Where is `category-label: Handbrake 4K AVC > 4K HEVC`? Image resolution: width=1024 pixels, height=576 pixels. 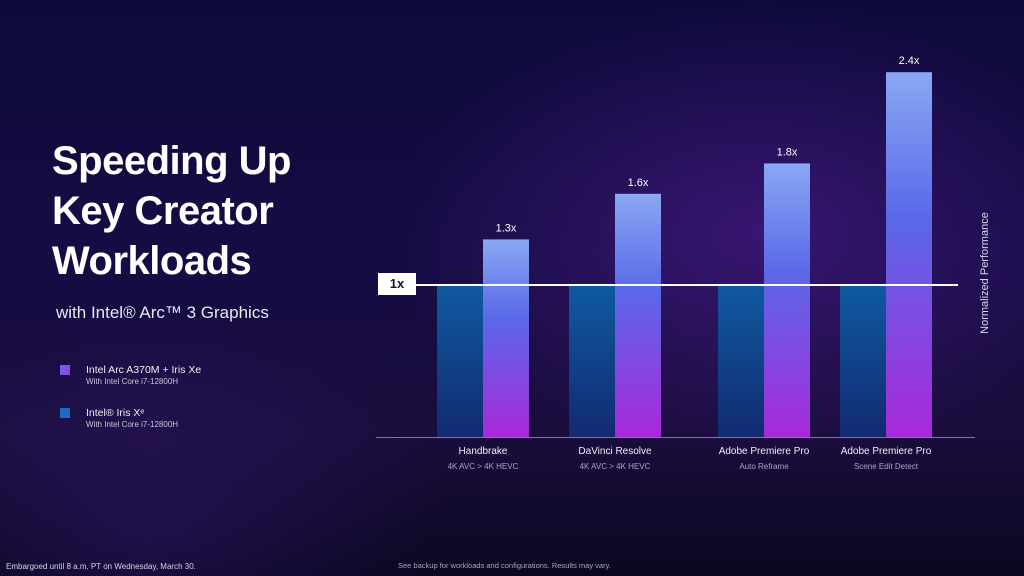 category-label: Handbrake 4K AVC > 4K HEVC is located at coordinates (483, 458).